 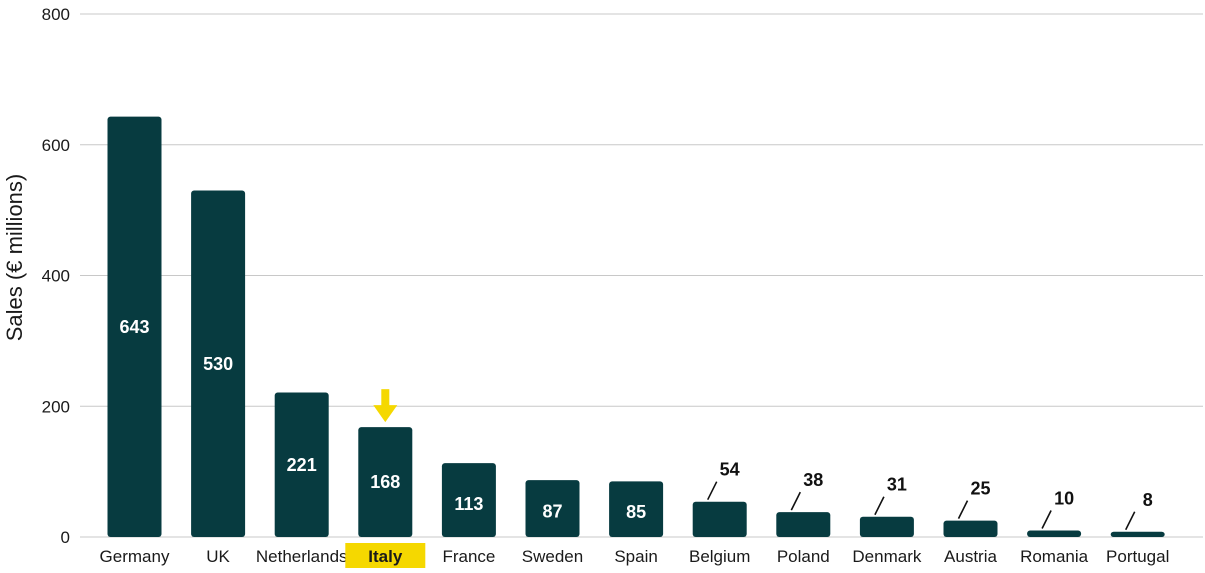 What do you see at coordinates (813, 480) in the screenshot?
I see `data-label: 38` at bounding box center [813, 480].